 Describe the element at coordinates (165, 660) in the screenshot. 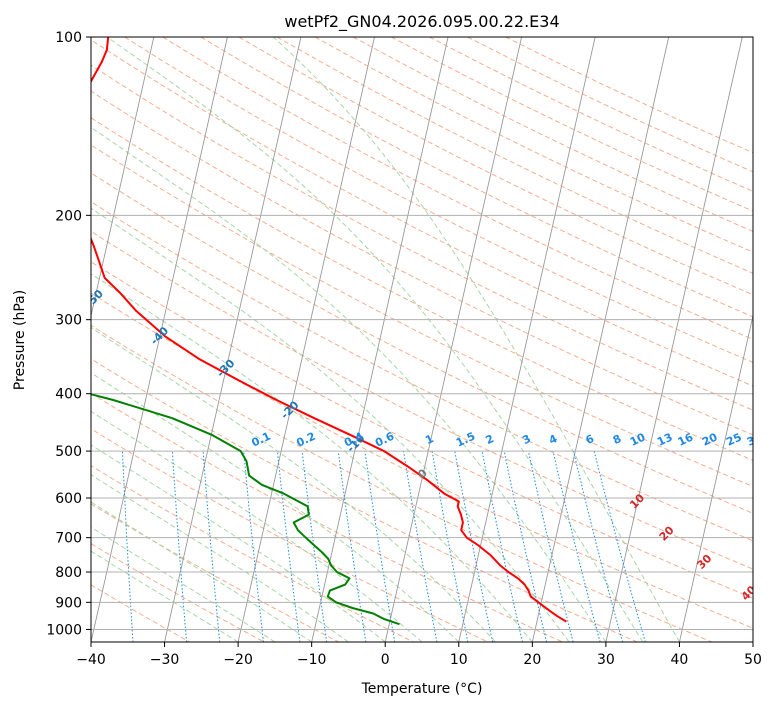

I see `x-tick-label: −30` at that location.